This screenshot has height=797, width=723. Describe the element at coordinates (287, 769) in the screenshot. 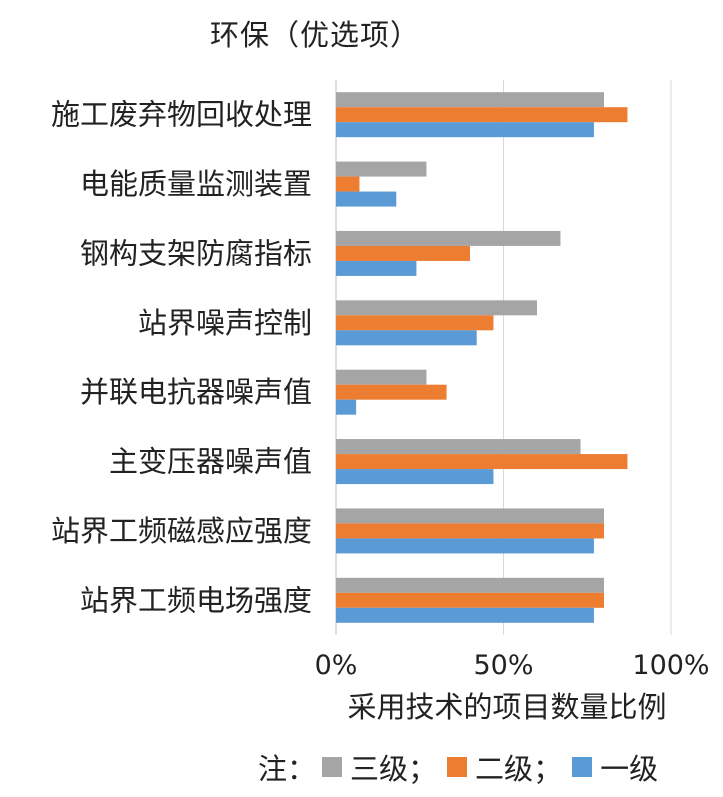

I see `legend-prefix: 注：` at that location.